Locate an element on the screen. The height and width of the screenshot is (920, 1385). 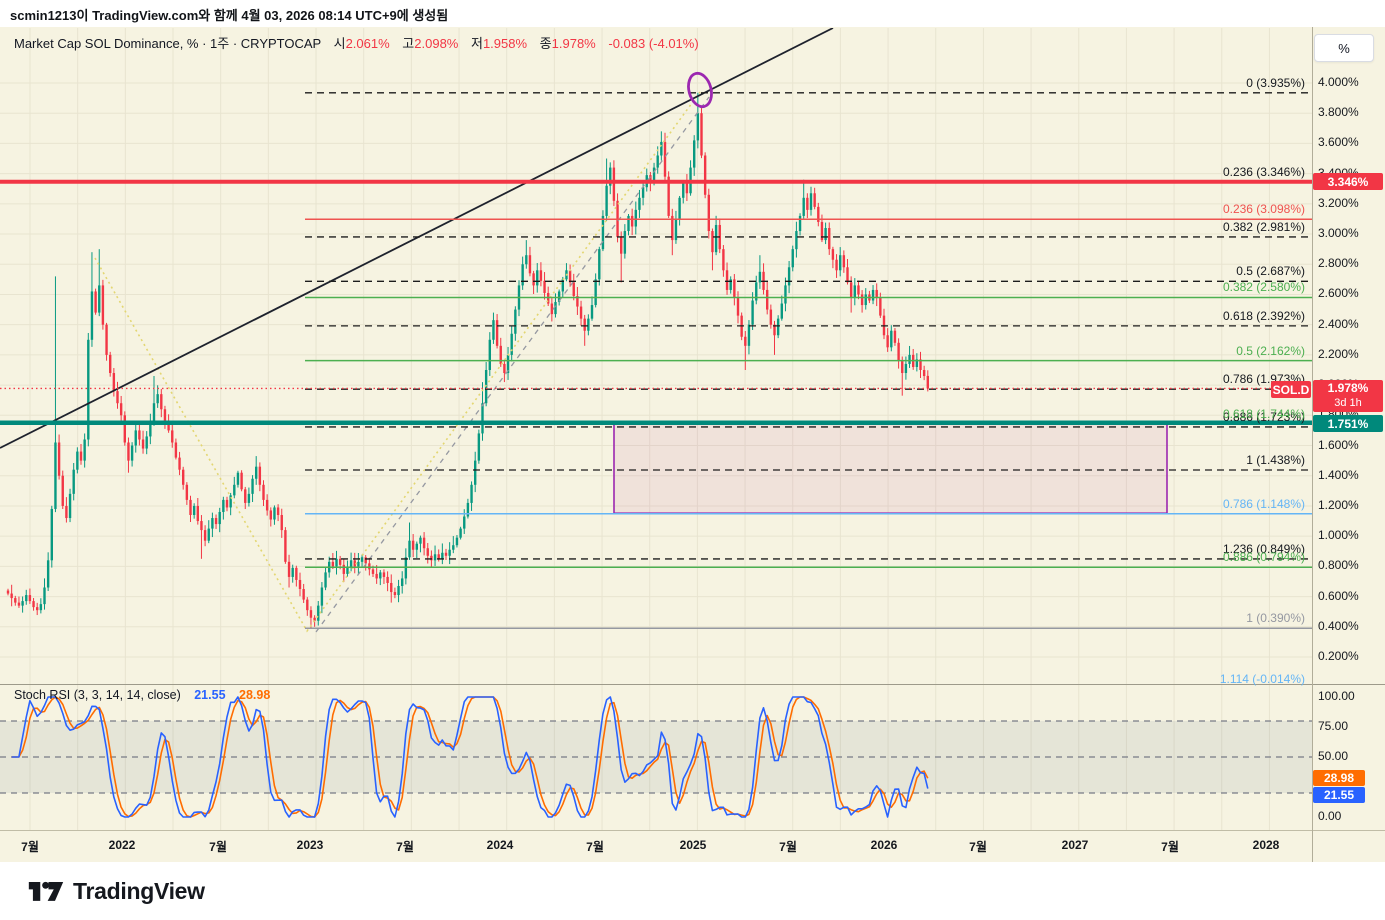
current-price-badge: 1.978% 3d 1h is located at coordinates (1348, 396).